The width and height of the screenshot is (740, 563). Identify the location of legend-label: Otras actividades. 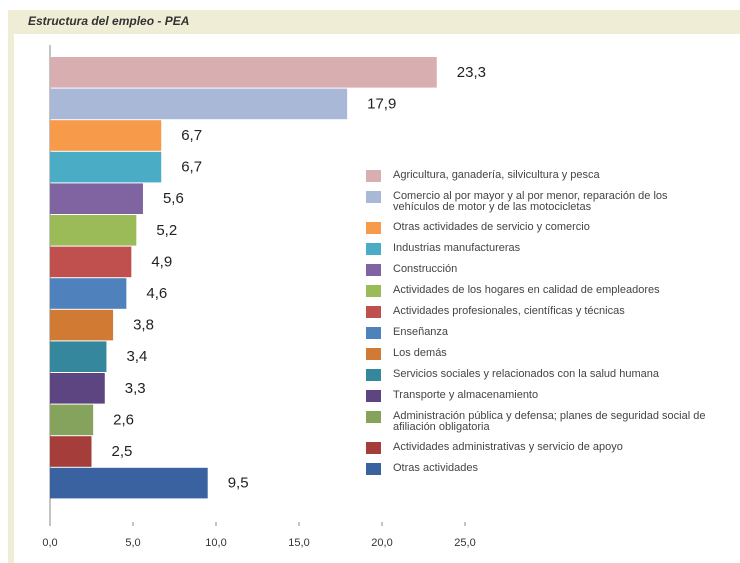
(435, 468).